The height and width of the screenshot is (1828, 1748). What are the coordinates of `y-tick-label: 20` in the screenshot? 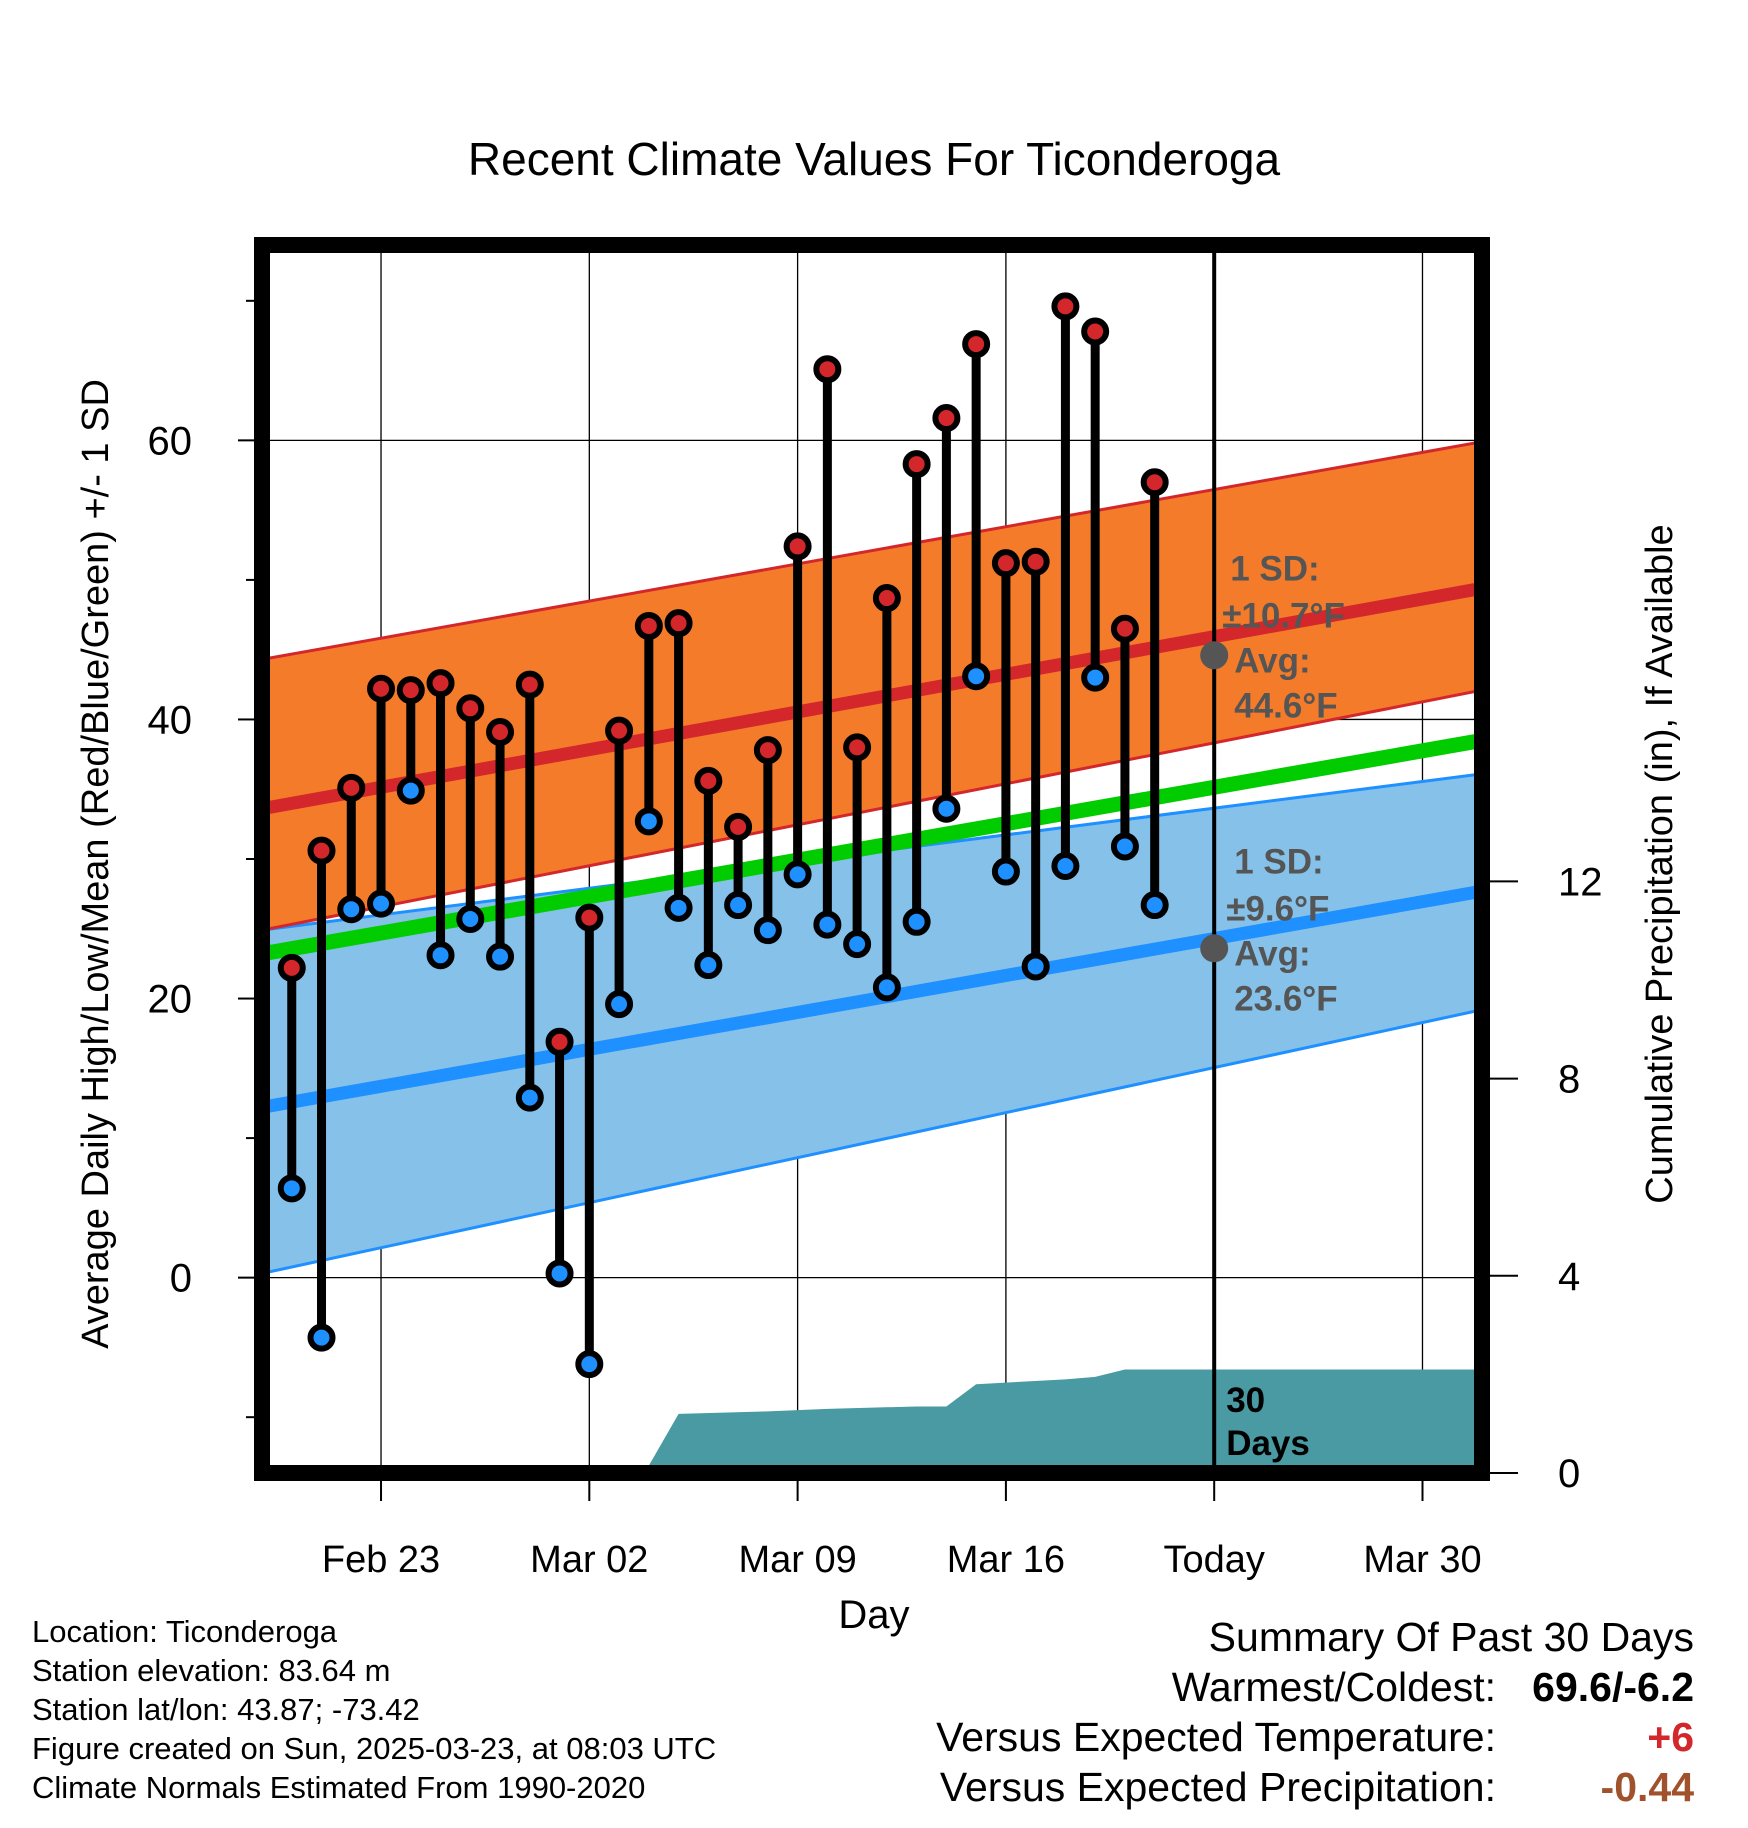 It's located at (170, 1000).